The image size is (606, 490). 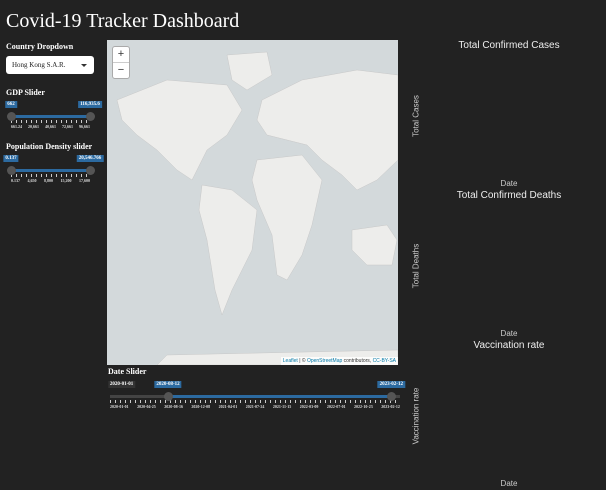 What do you see at coordinates (416, 416) in the screenshot?
I see `chart-y-label: Vaccination rate` at bounding box center [416, 416].